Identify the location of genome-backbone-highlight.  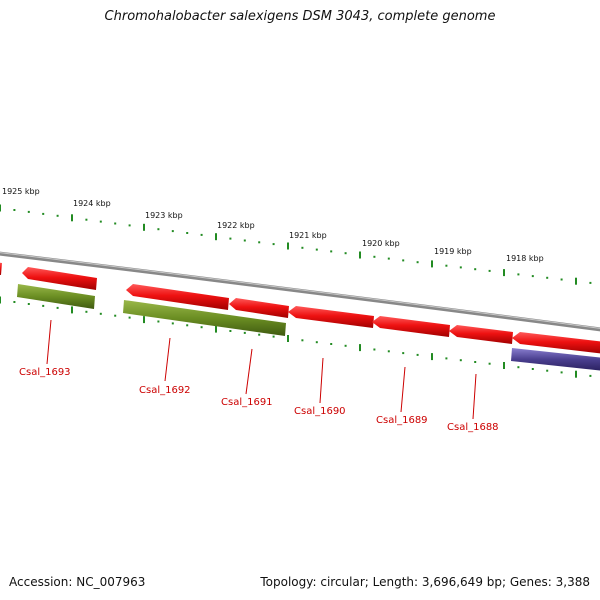
(300, 290).